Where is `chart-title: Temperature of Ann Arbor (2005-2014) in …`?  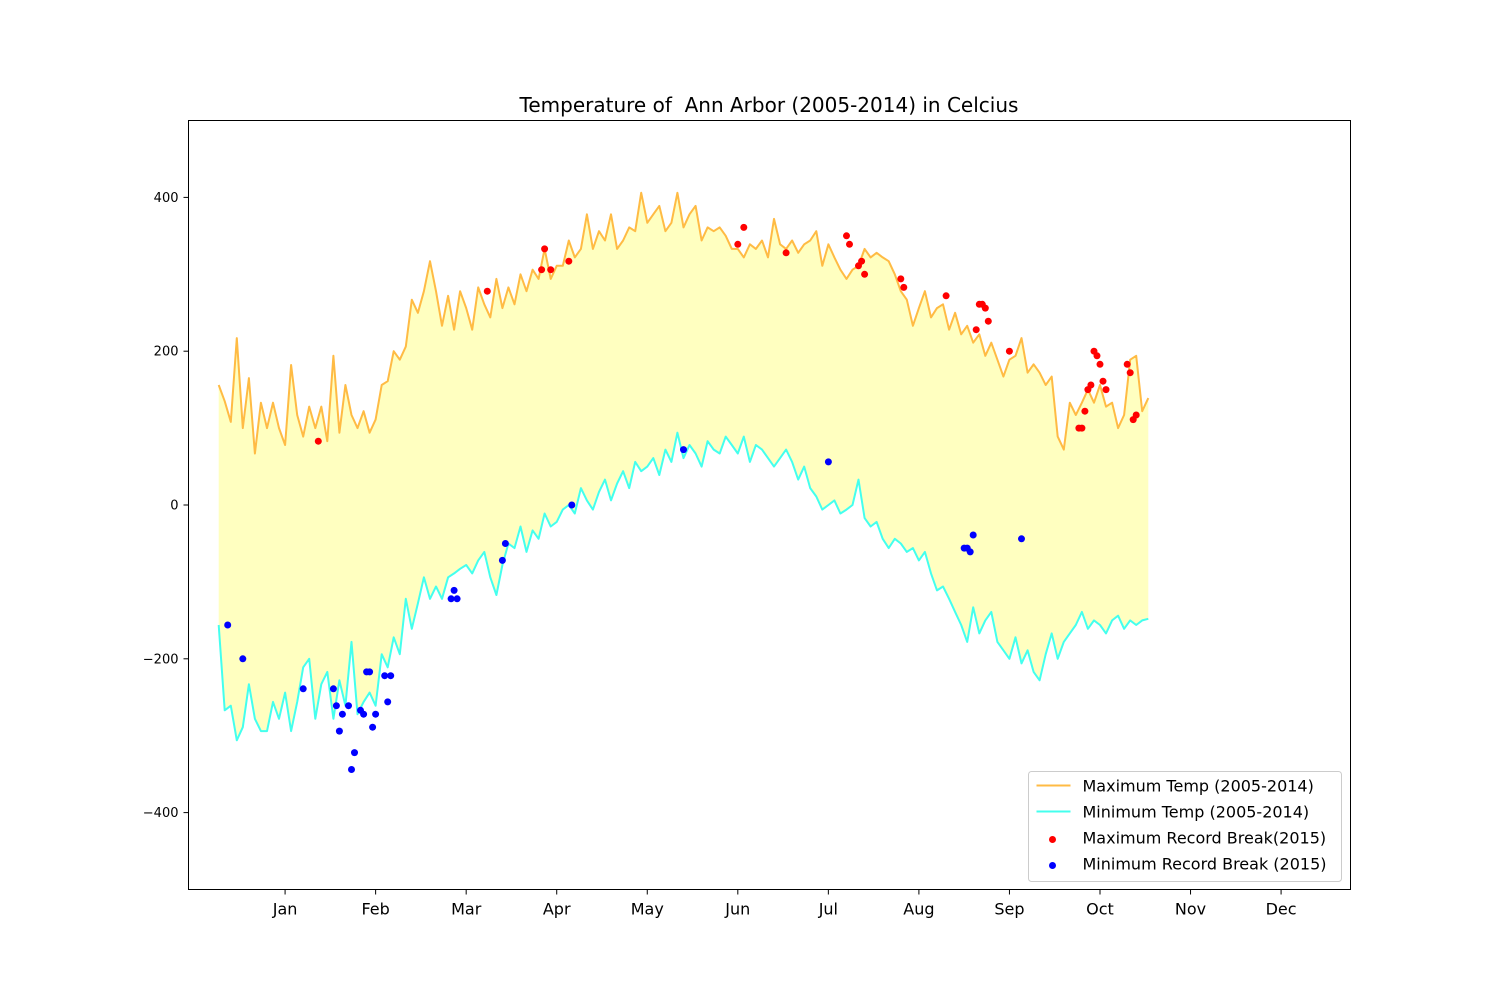 chart-title: Temperature of Ann Arbor (2005-2014) in … is located at coordinates (769, 105).